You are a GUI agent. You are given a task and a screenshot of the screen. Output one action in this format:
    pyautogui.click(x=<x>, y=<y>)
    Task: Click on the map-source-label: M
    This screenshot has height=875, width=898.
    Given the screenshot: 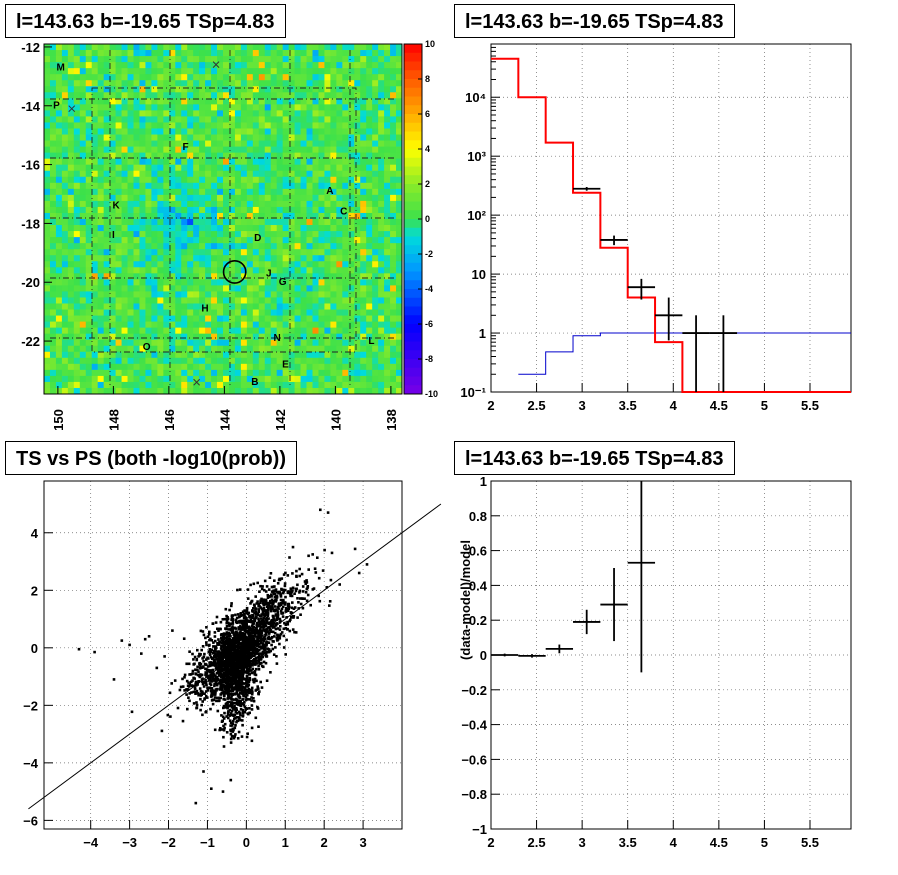 What is the action you would take?
    pyautogui.click(x=60, y=67)
    